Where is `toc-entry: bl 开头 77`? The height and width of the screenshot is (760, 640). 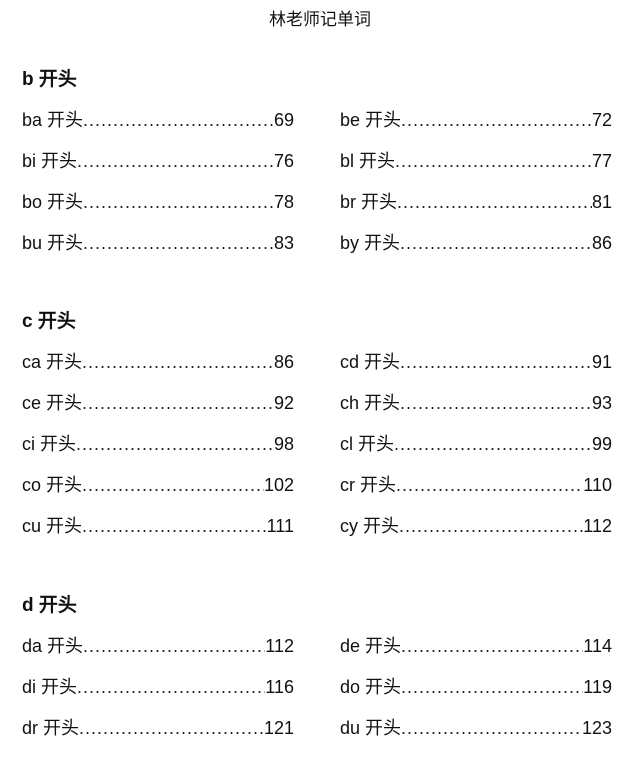
toc-entry: bl 开头 77 is located at coordinates (476, 161).